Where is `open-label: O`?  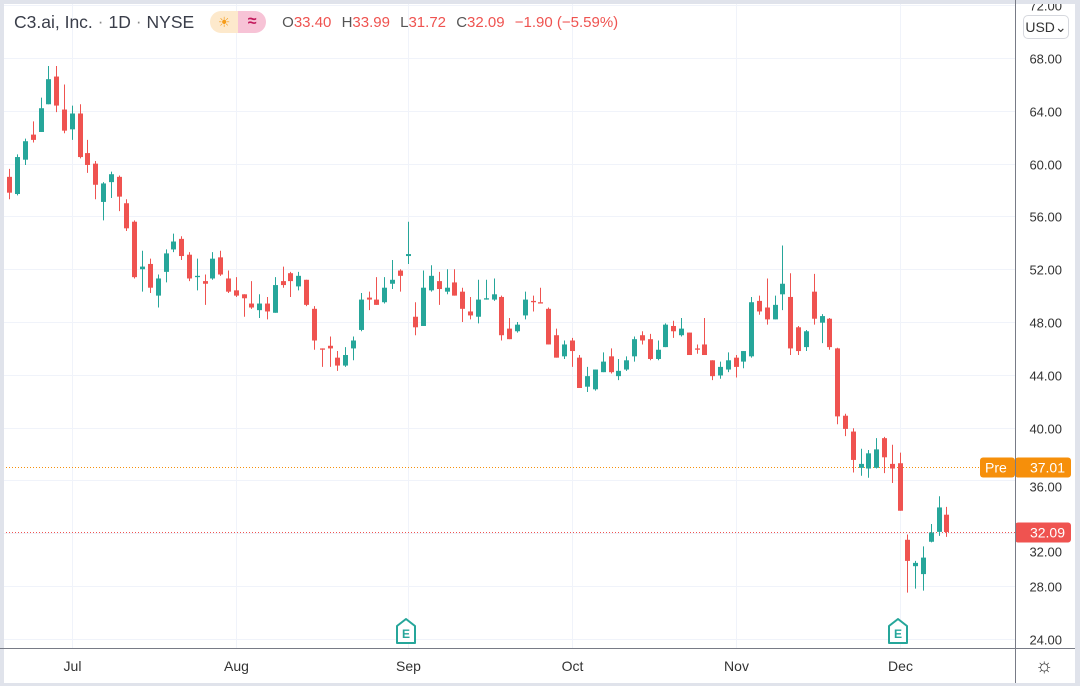
open-label: O is located at coordinates (288, 22).